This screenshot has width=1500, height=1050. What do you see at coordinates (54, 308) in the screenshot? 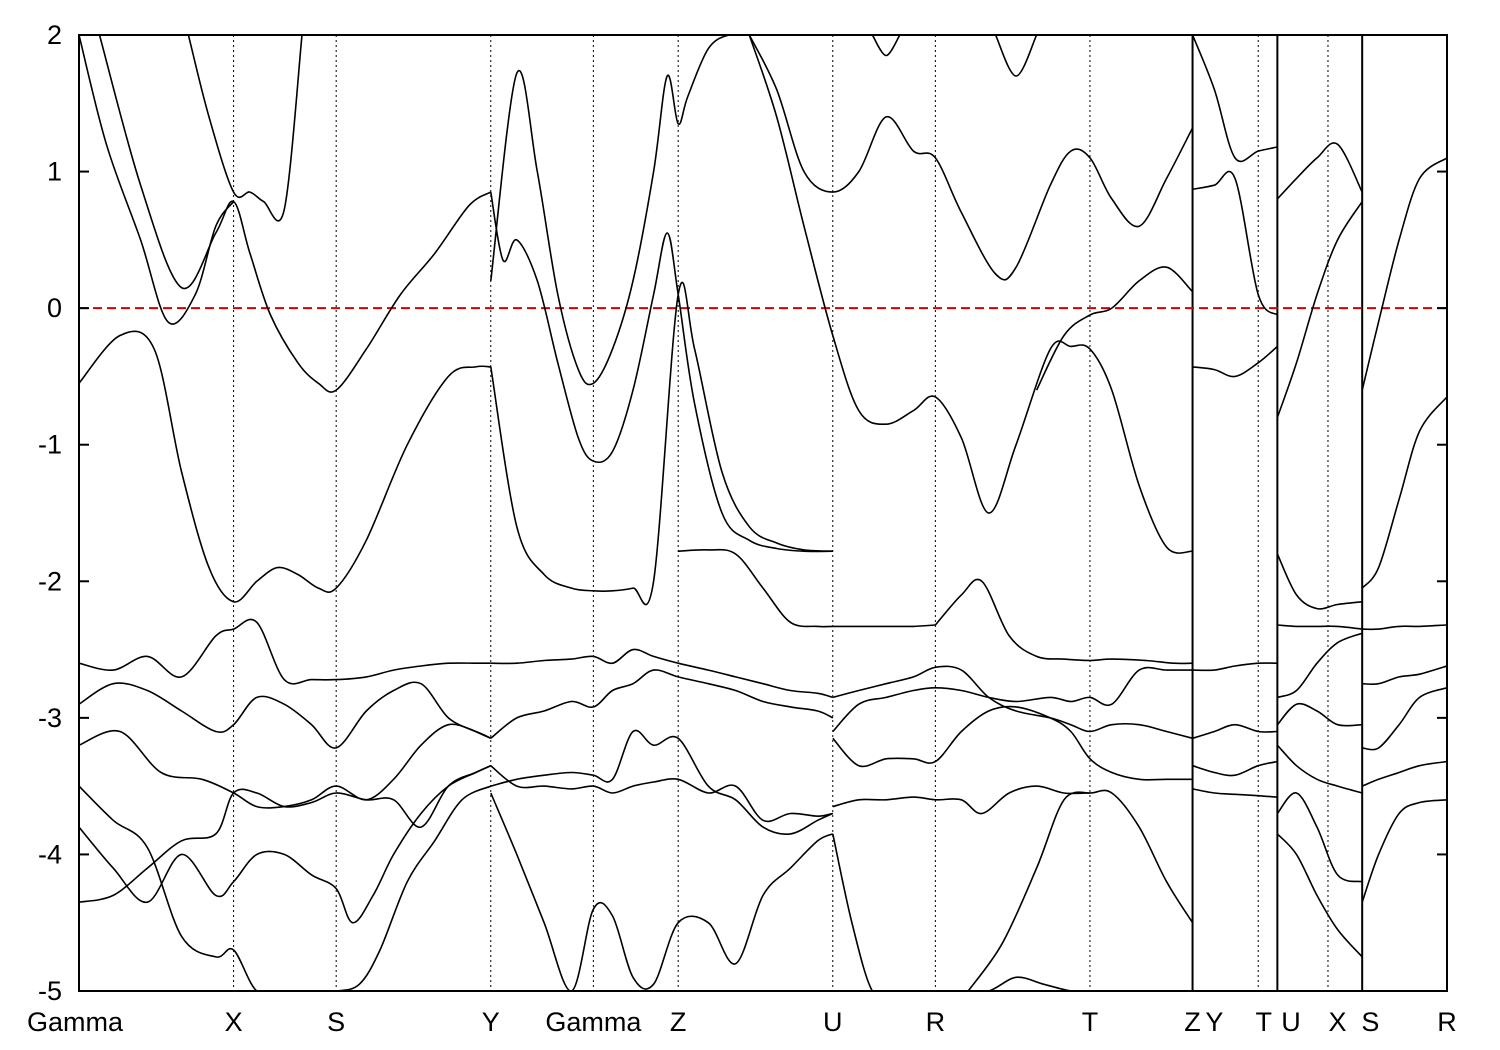
I see `y-tick-label: 0` at bounding box center [54, 308].